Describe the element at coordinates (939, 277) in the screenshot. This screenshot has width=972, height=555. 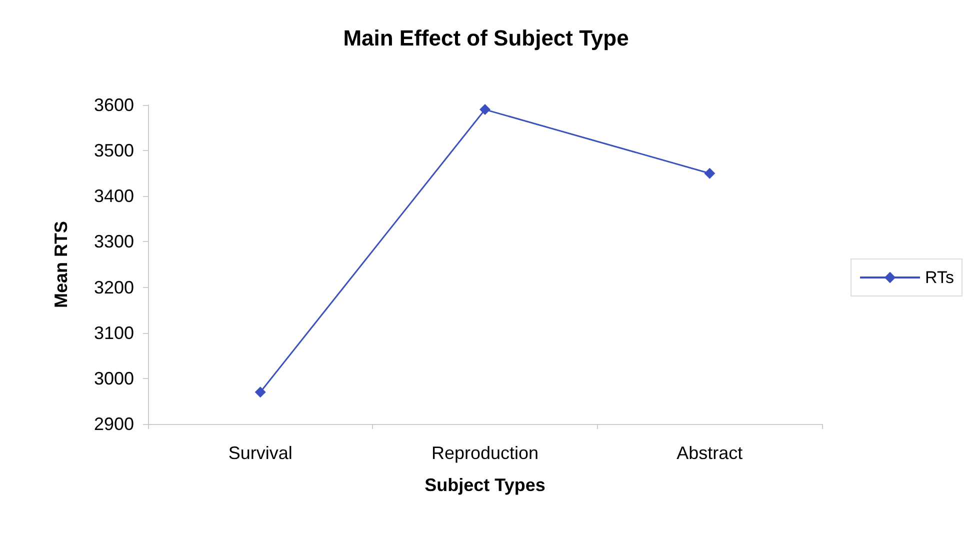
I see `legend-label: RTs` at that location.